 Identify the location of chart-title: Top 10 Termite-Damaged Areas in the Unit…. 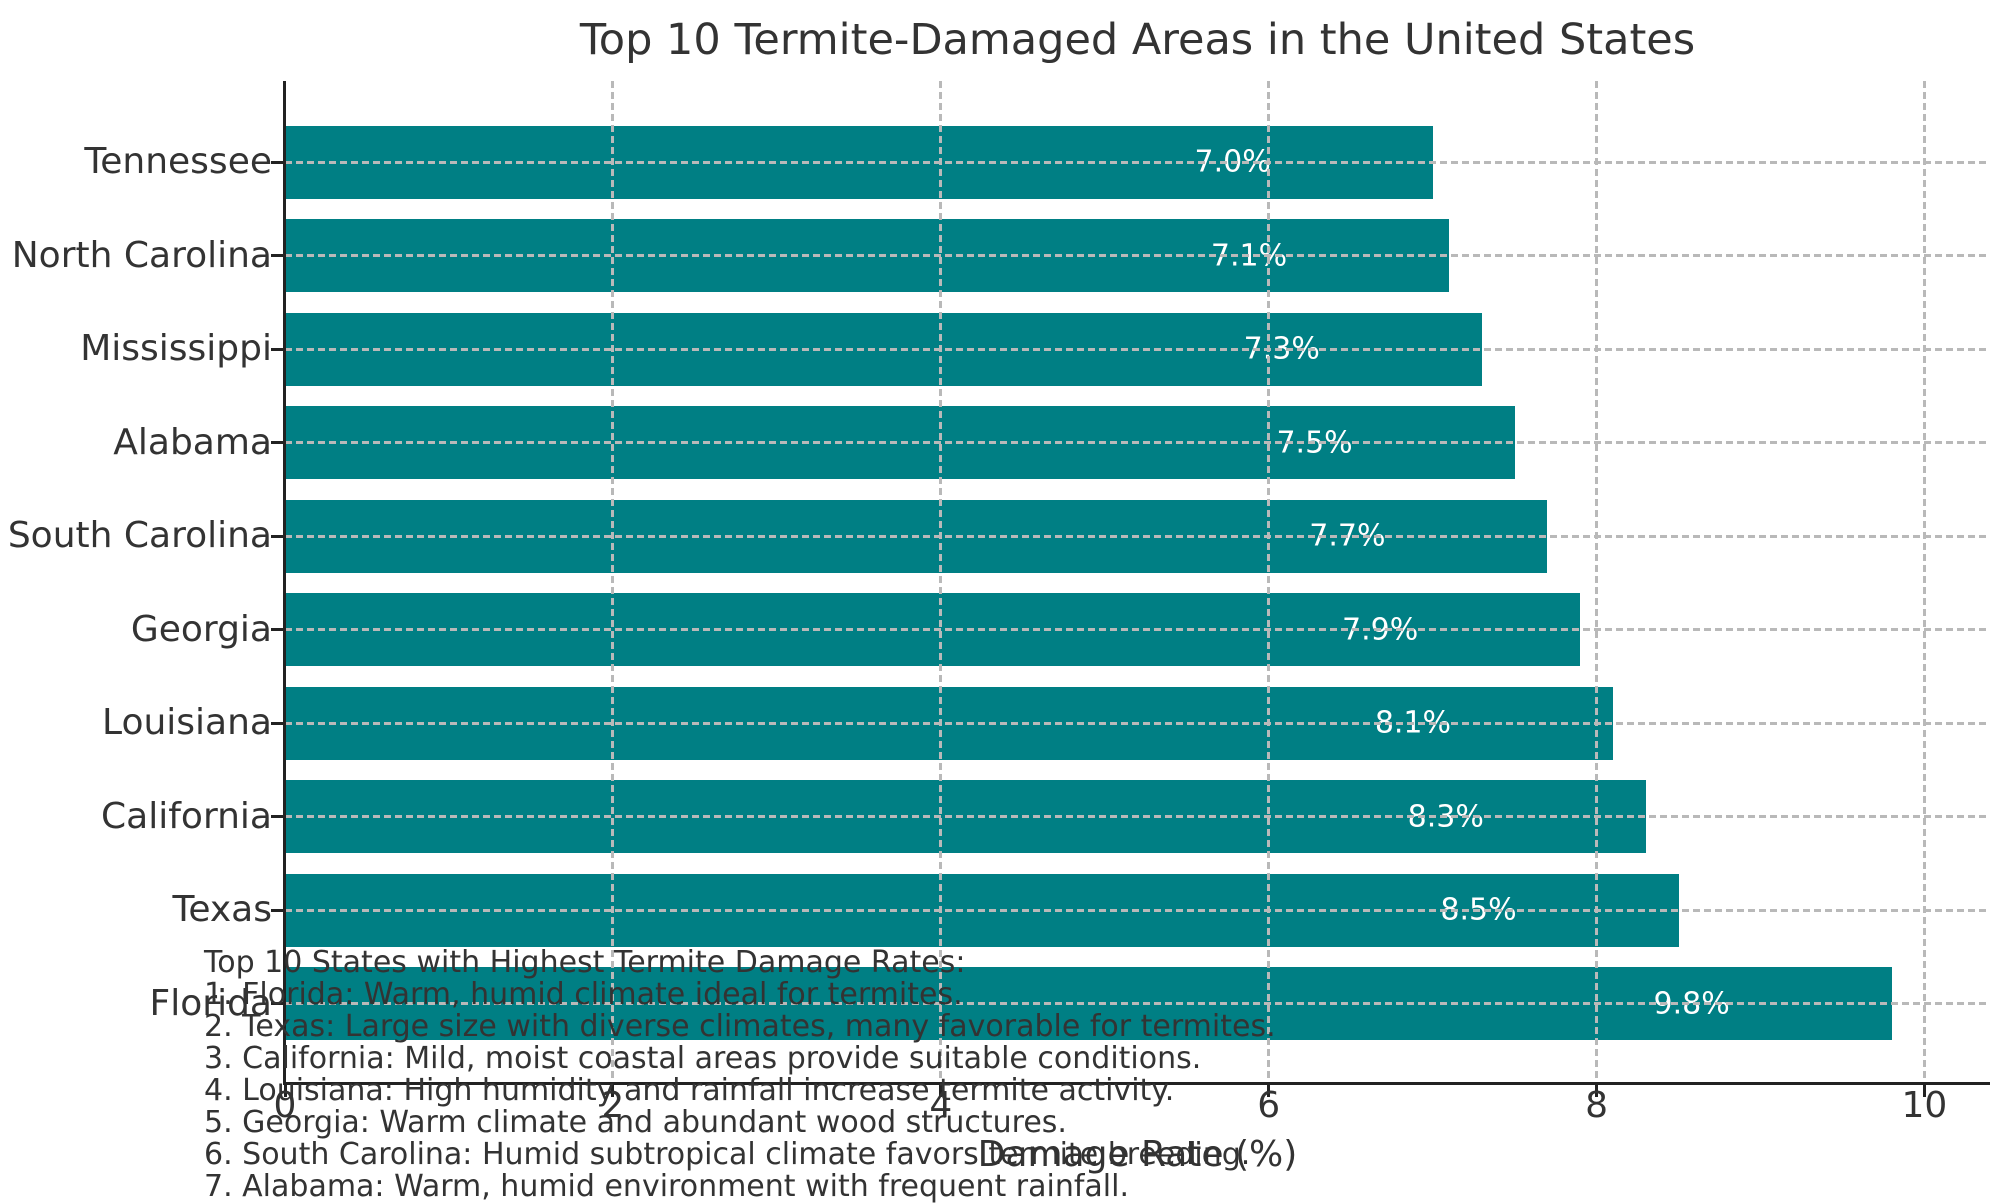
(1137, 40).